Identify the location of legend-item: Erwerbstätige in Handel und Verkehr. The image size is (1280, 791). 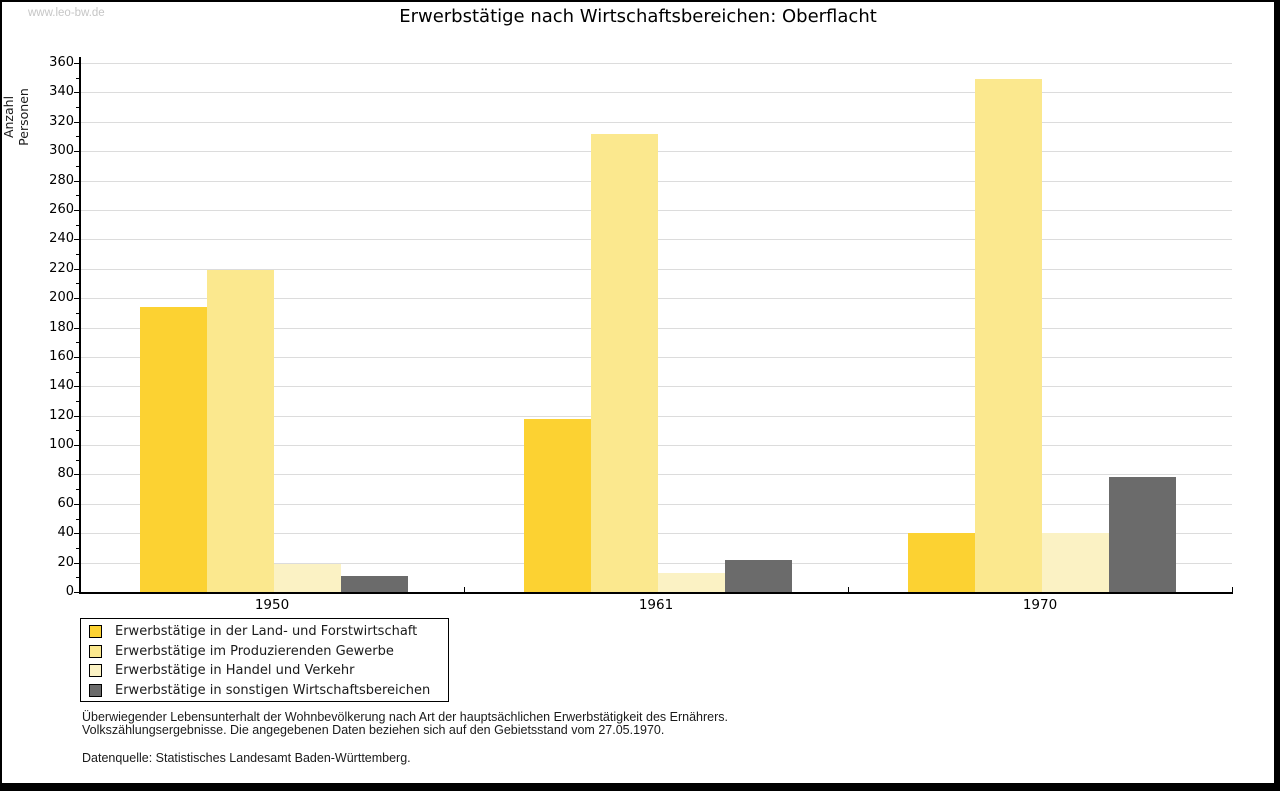
(264, 671).